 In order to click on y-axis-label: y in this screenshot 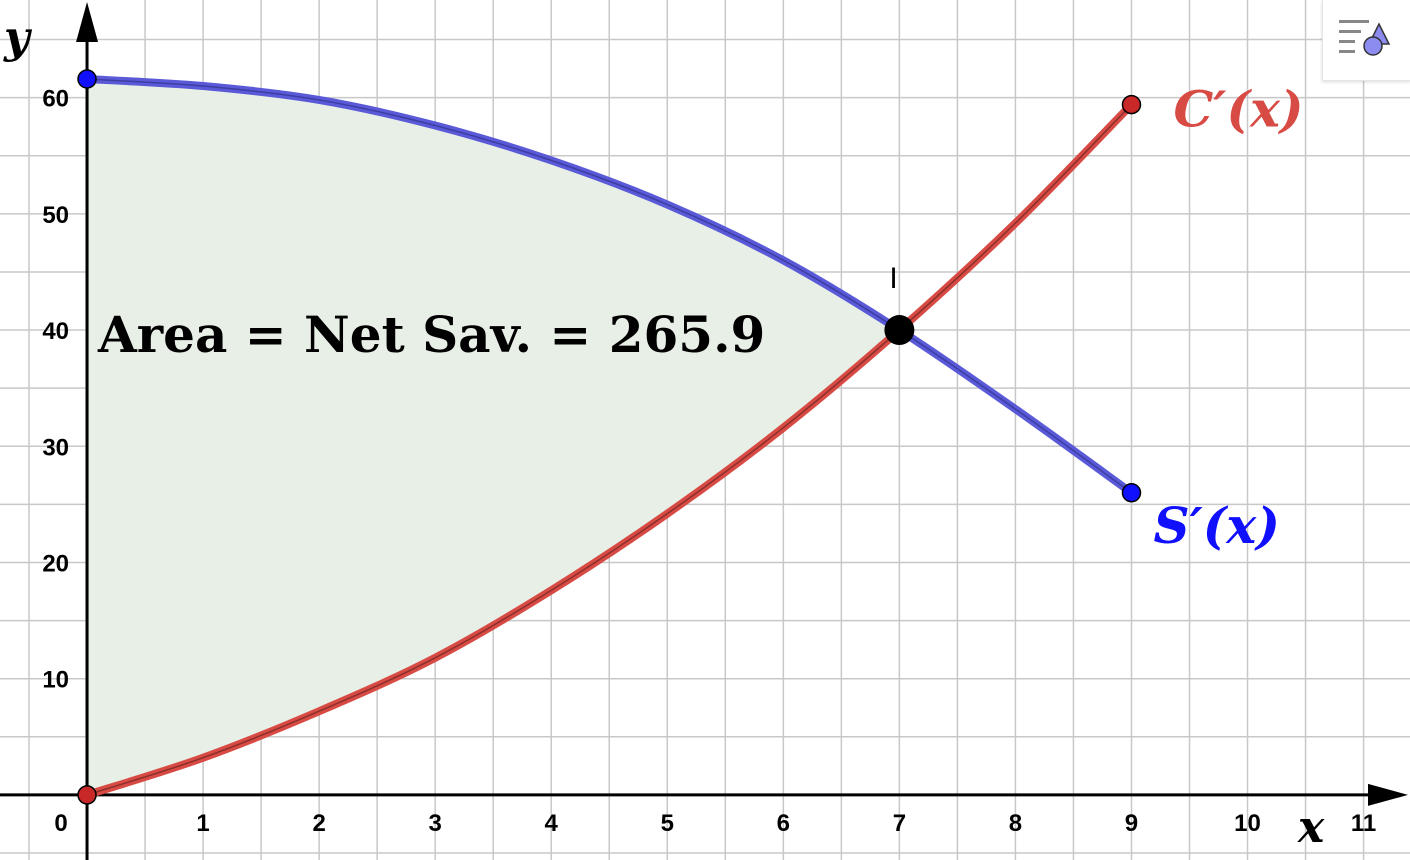, I will do `click(18, 37)`.